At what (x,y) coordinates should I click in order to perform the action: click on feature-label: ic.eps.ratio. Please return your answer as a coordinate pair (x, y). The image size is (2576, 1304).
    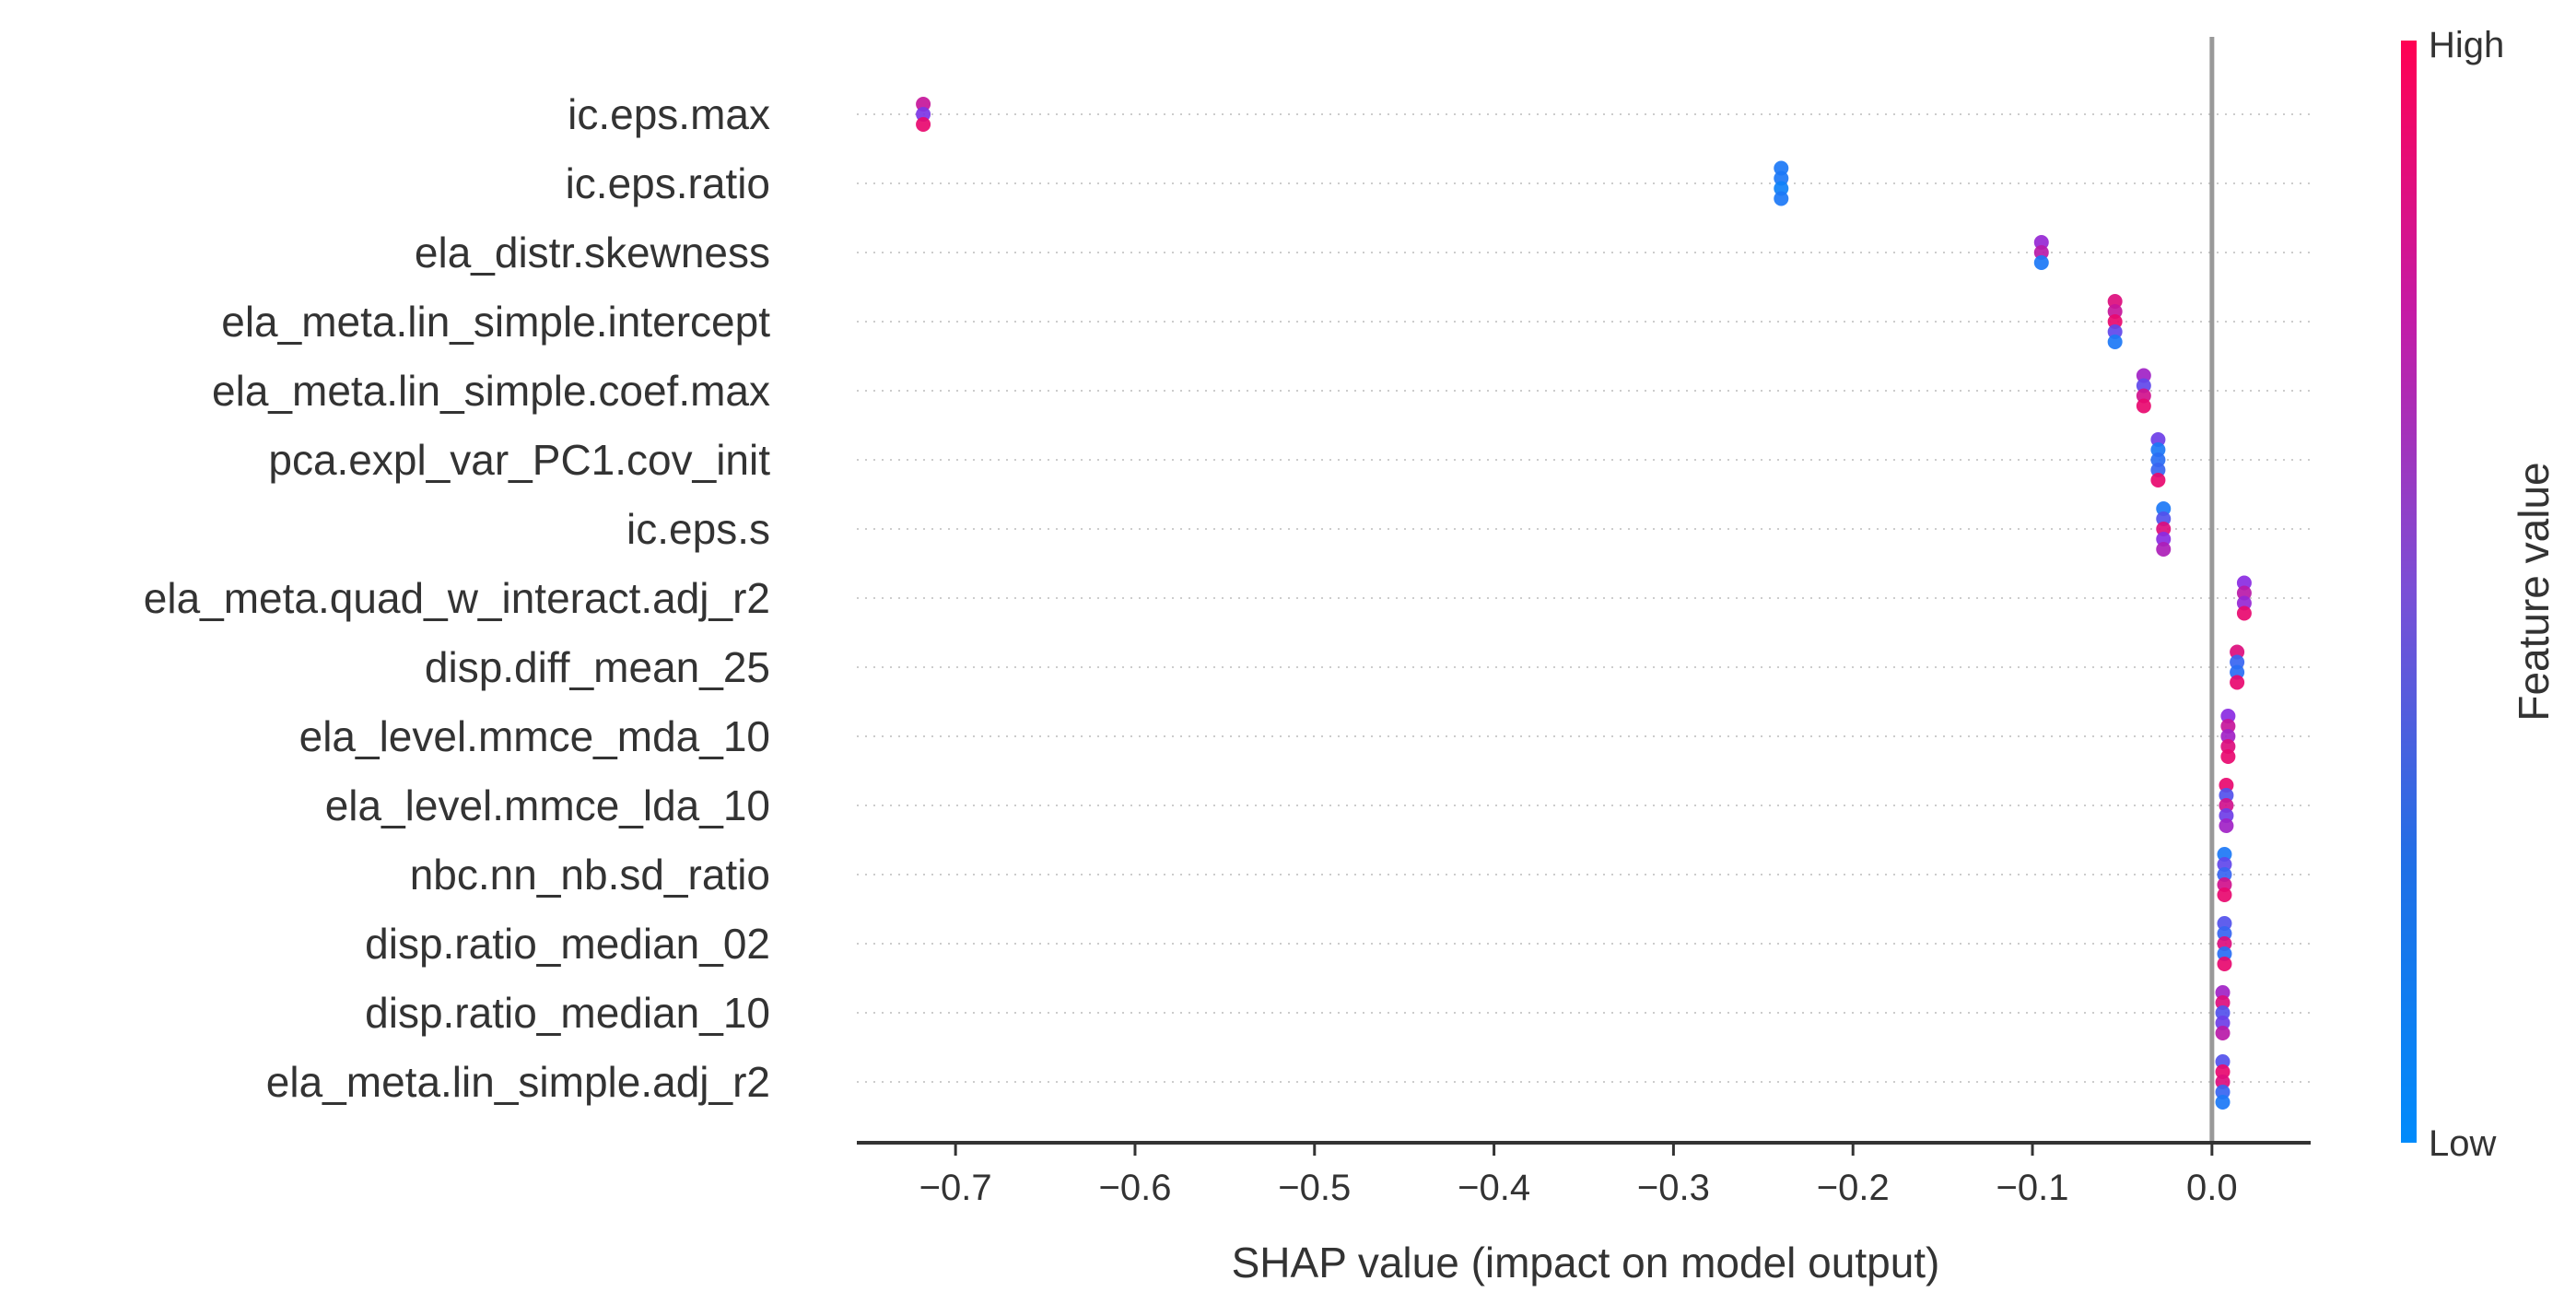
    Looking at the image, I should click on (668, 183).